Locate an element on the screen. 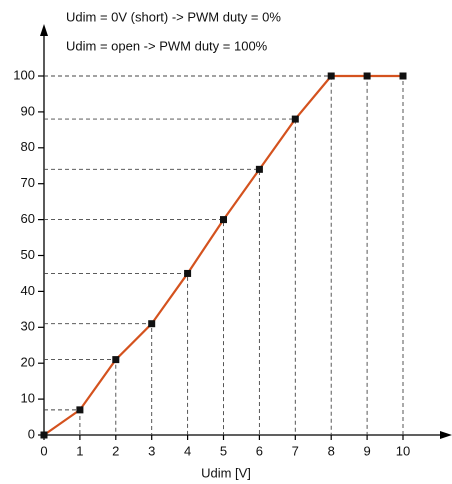 The height and width of the screenshot is (484, 452). annotation: Udim = open -> PWM duty = 100% is located at coordinates (167, 45).